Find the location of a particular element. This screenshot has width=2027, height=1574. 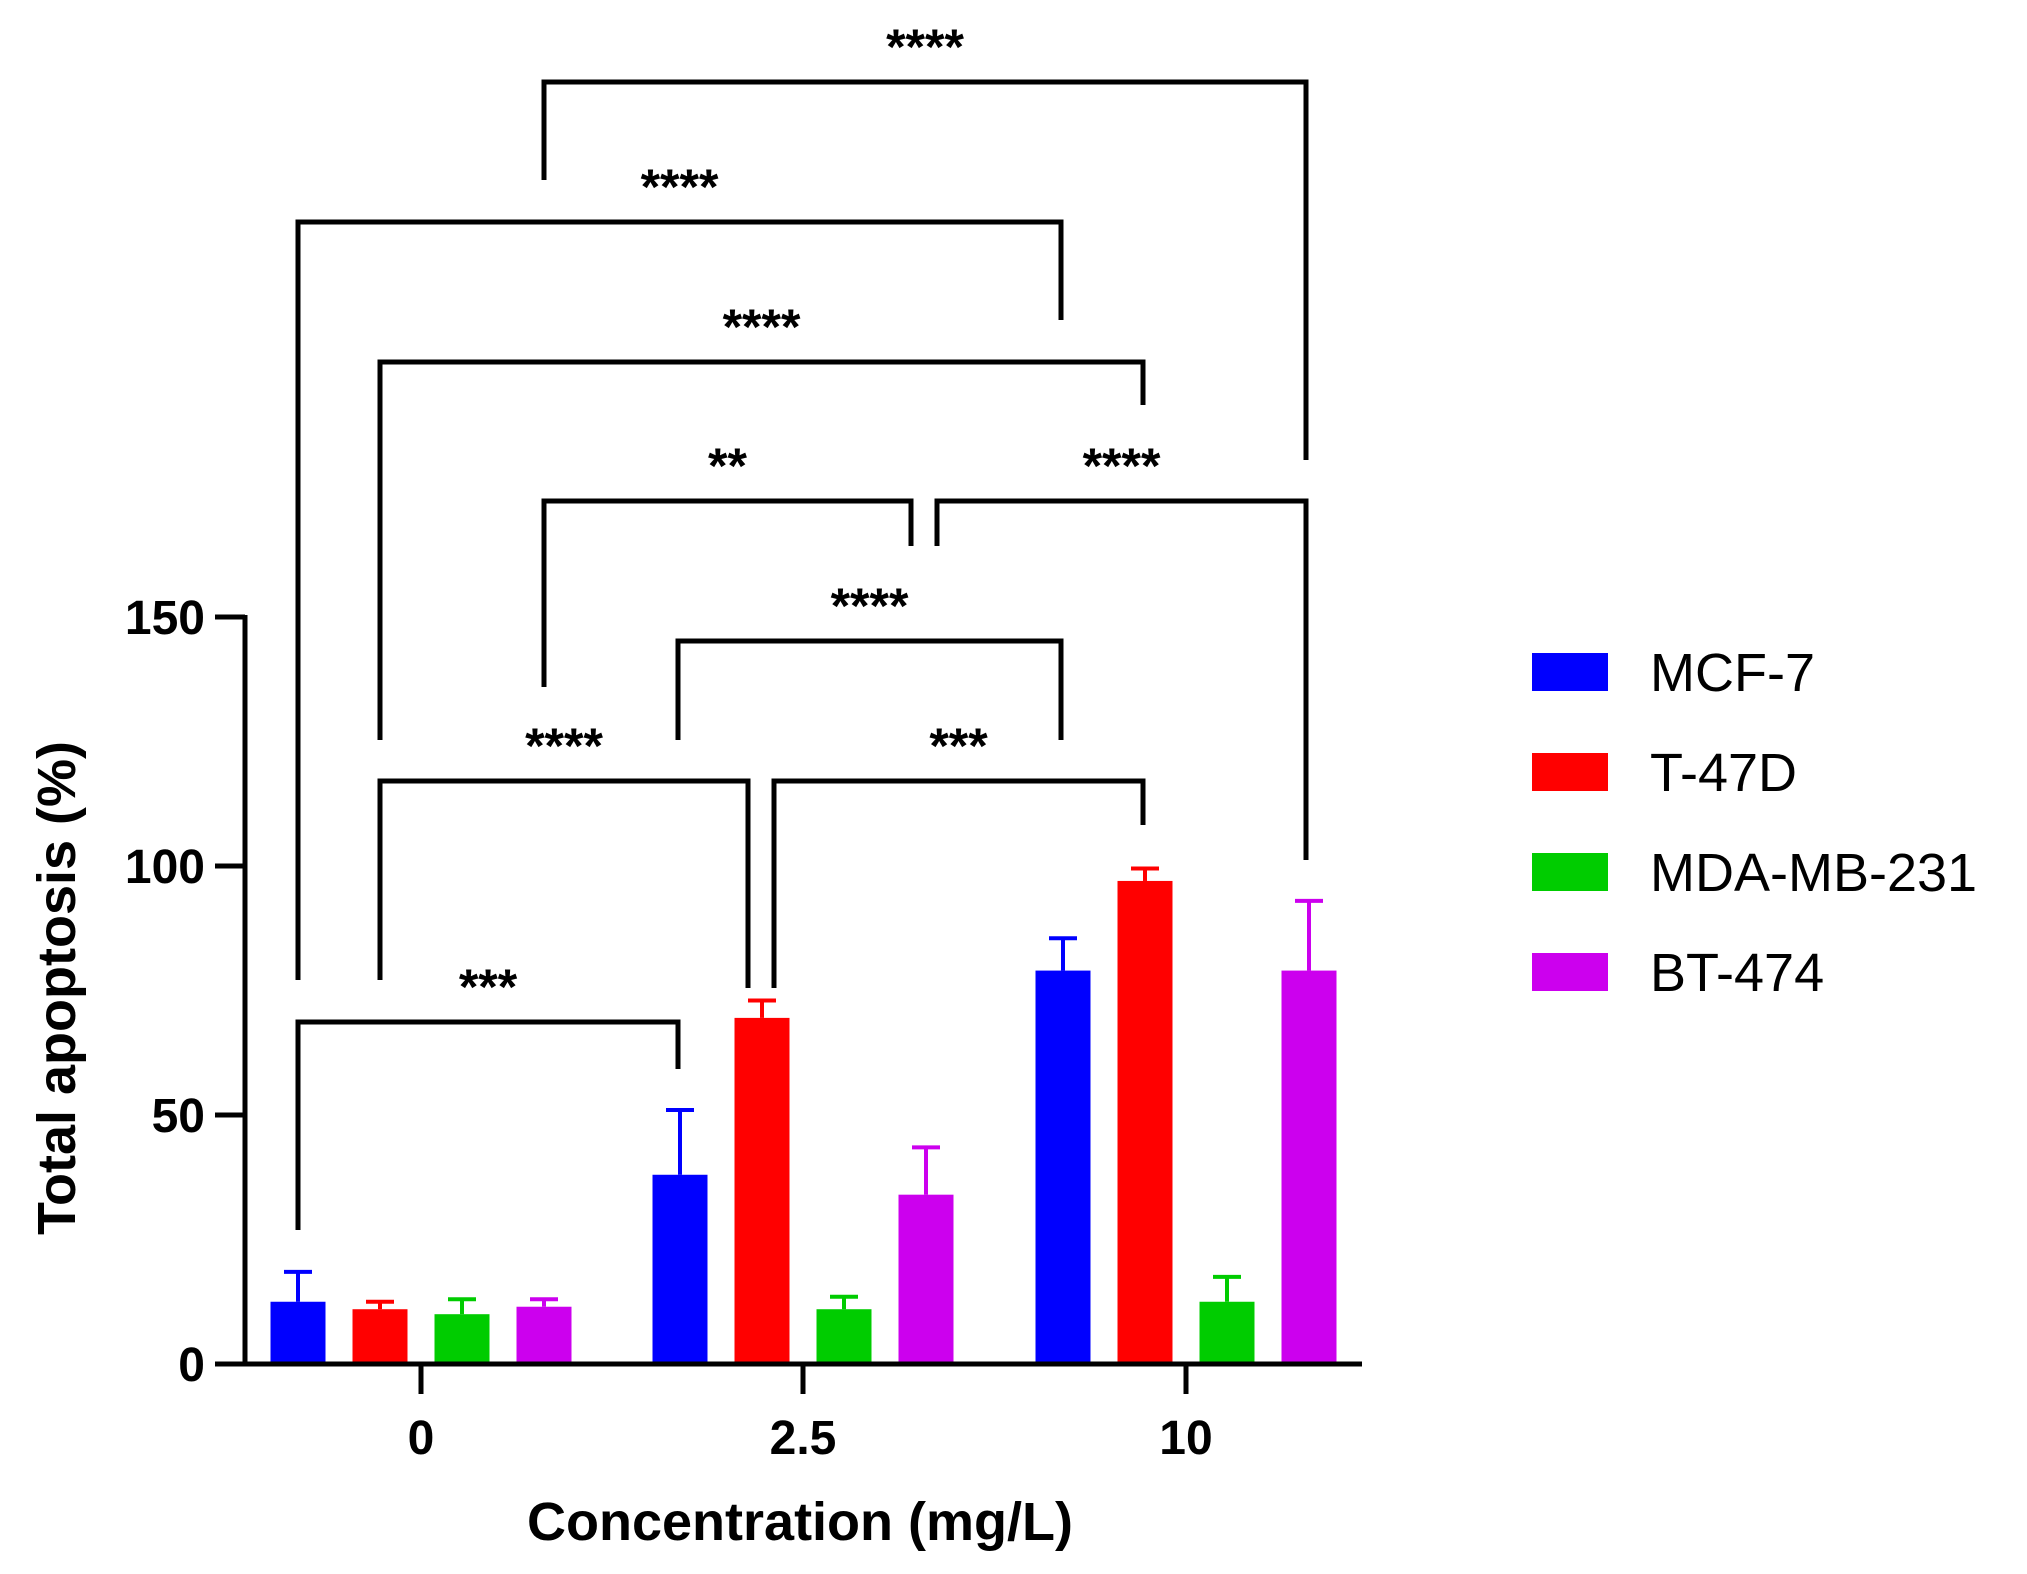

x-axis-title: Concentration (mg/L) is located at coordinates (800, 1522).